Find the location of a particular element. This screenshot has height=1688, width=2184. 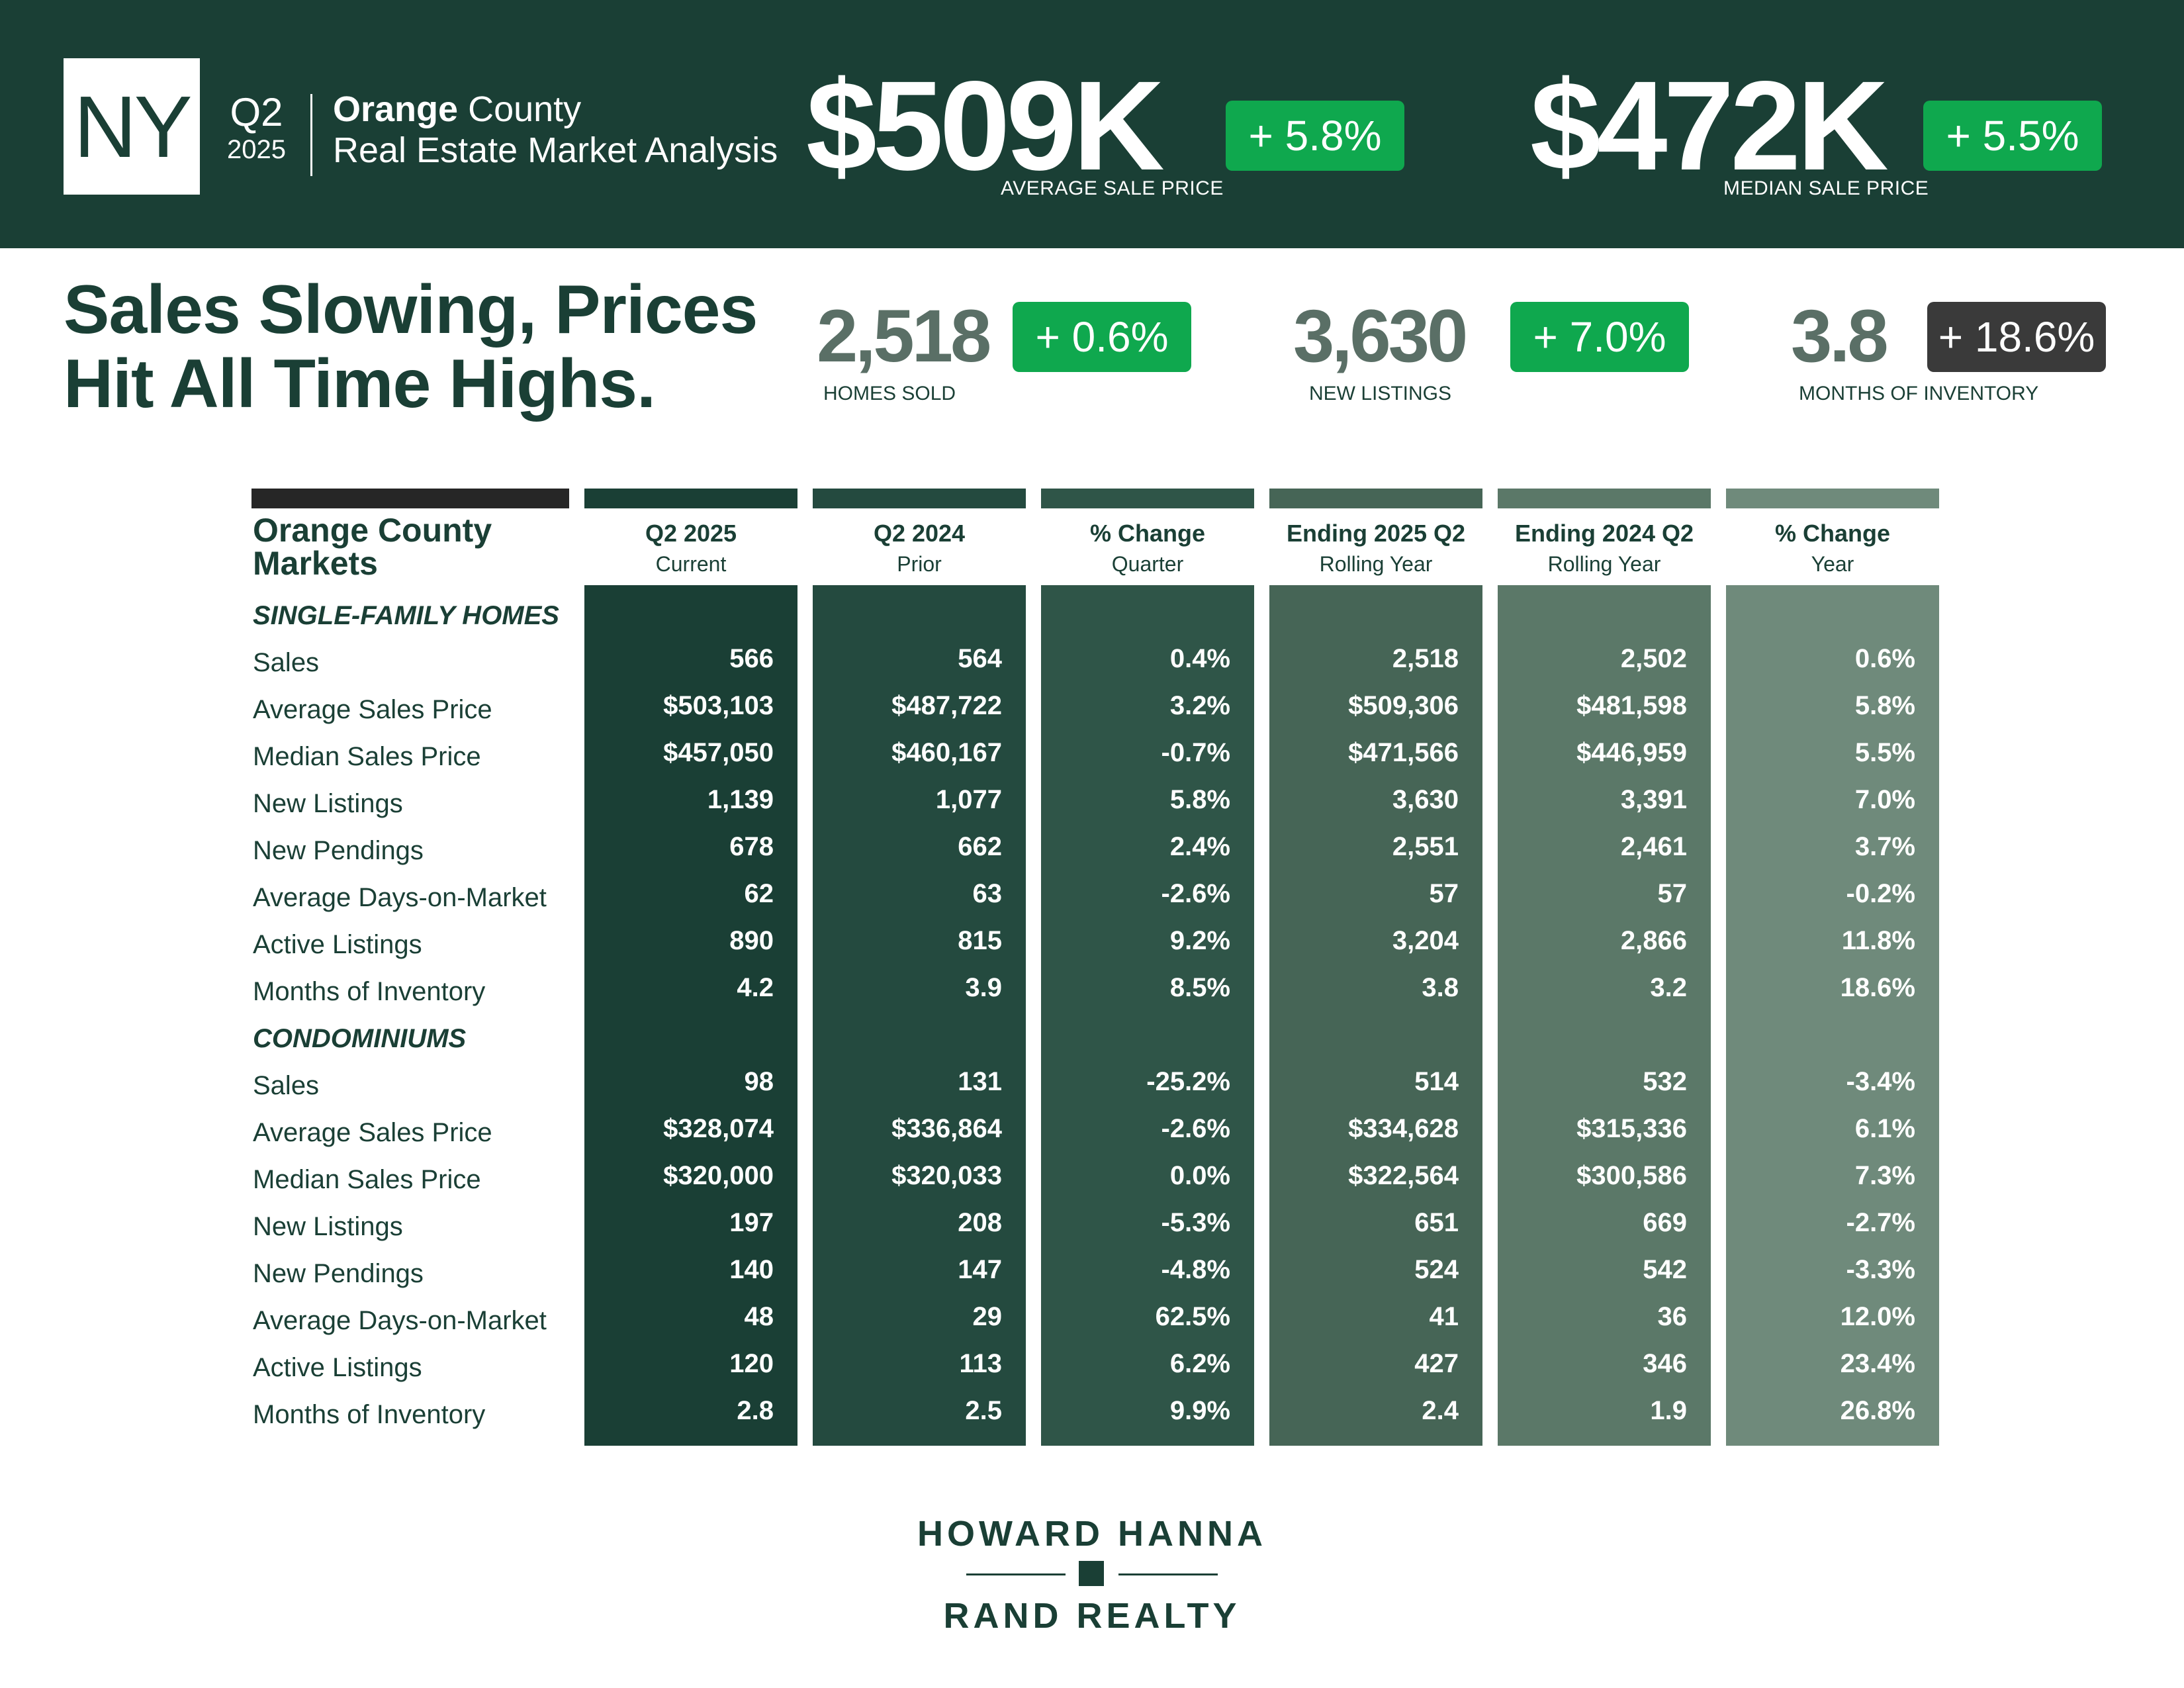

table-title-line-1: Orange County is located at coordinates (372, 530).